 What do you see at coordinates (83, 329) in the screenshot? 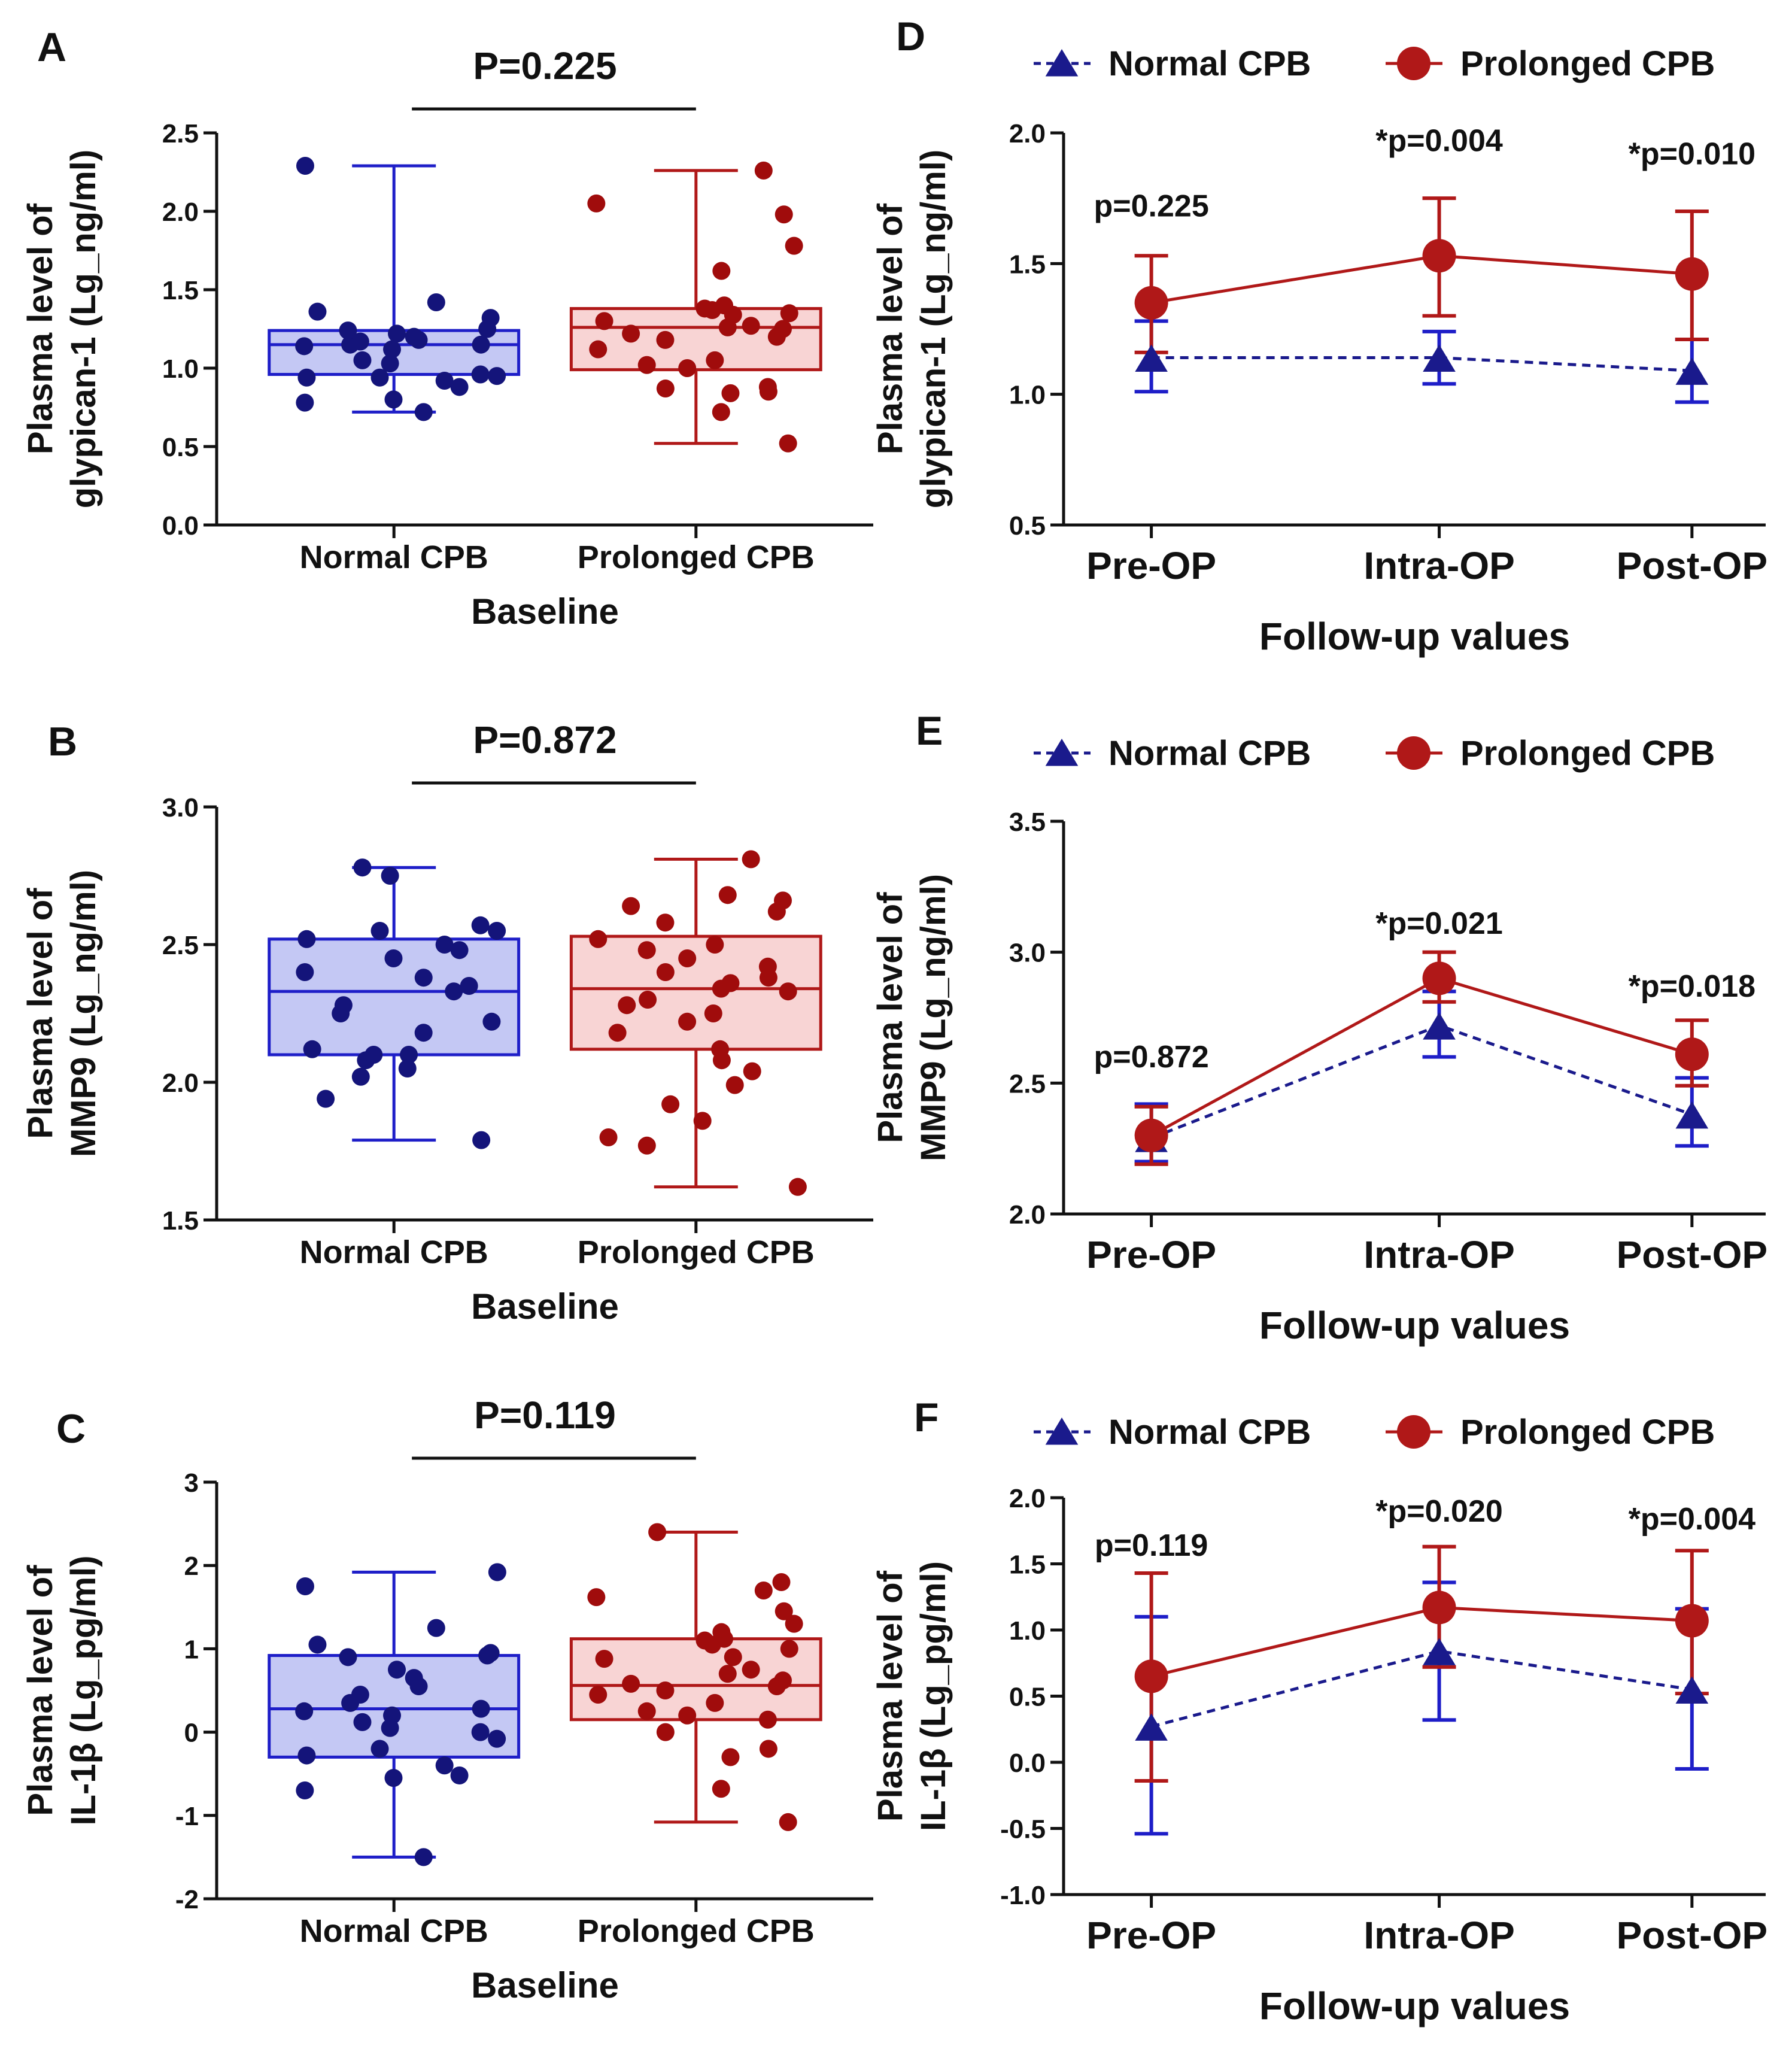
I see `y-axis-label-line2: glypican-1 (Lg_ng/ml)` at bounding box center [83, 329].